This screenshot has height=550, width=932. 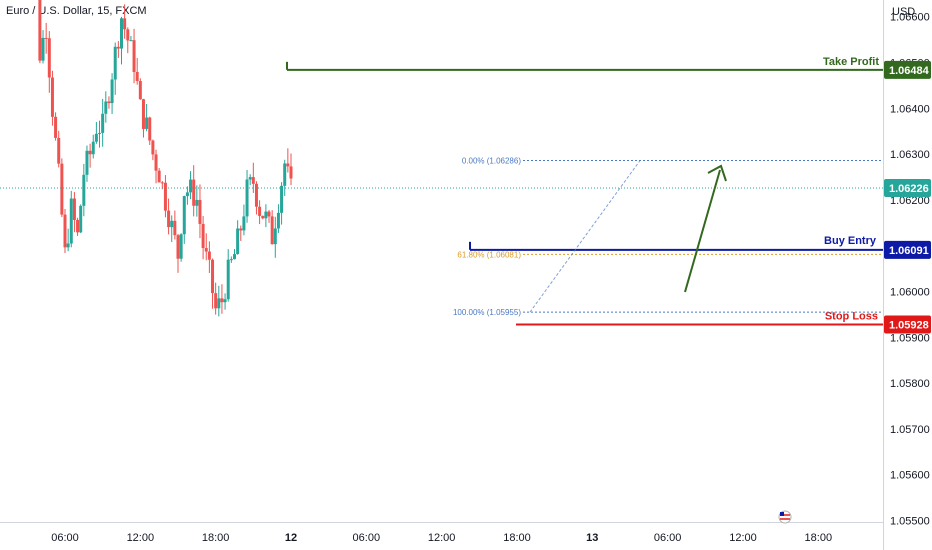 What do you see at coordinates (487, 312) in the screenshot?
I see `fib-100-label: 100.00% (1.05955)` at bounding box center [487, 312].